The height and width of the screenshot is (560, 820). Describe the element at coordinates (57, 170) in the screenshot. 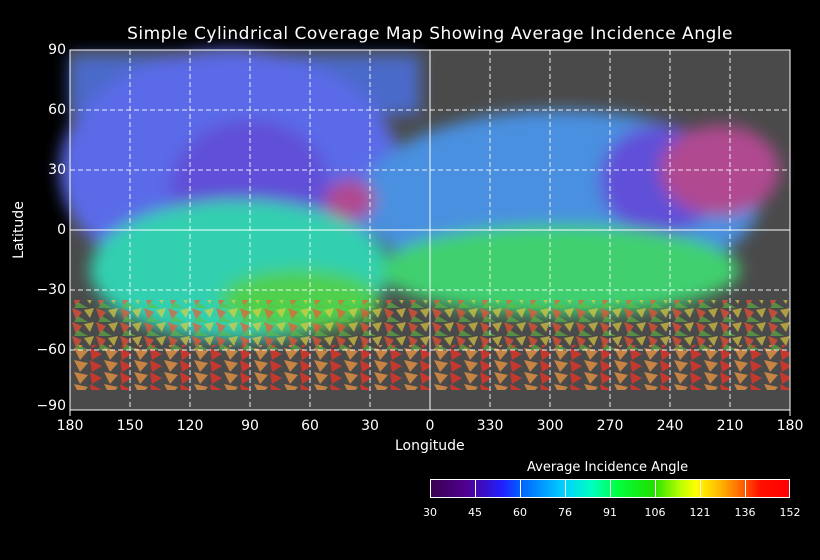

I see `y-tick: 30` at that location.